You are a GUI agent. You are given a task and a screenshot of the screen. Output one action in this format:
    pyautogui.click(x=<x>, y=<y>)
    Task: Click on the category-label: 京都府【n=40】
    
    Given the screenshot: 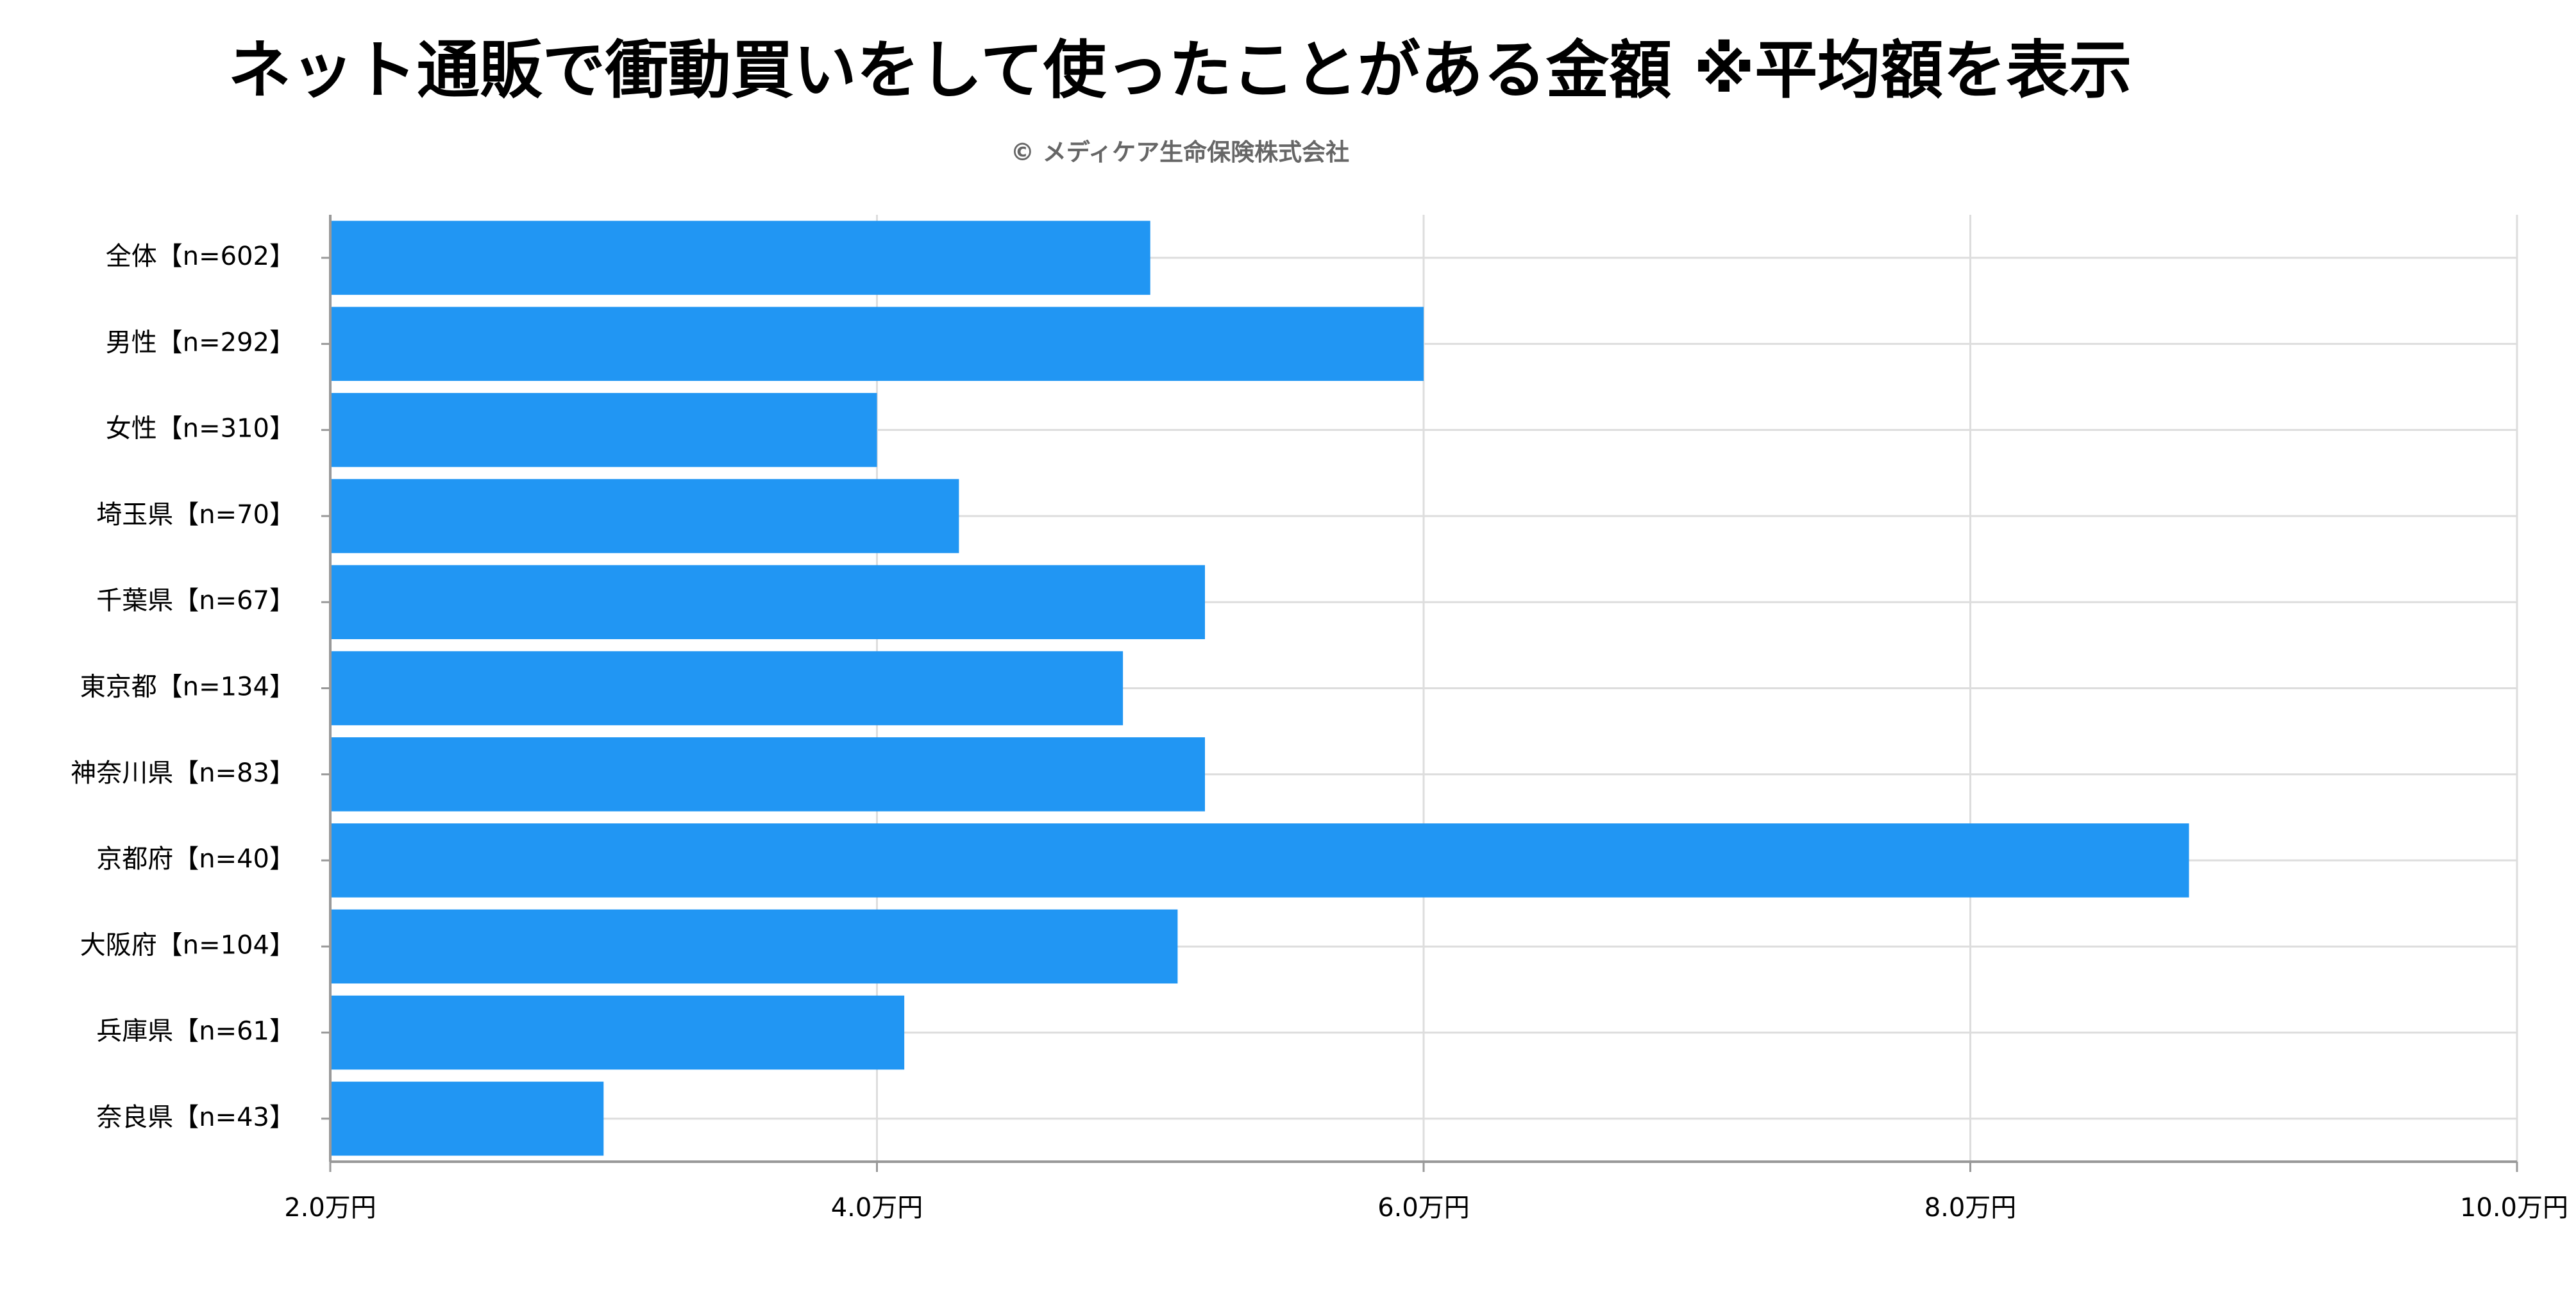 What is the action you would take?
    pyautogui.click(x=195, y=859)
    